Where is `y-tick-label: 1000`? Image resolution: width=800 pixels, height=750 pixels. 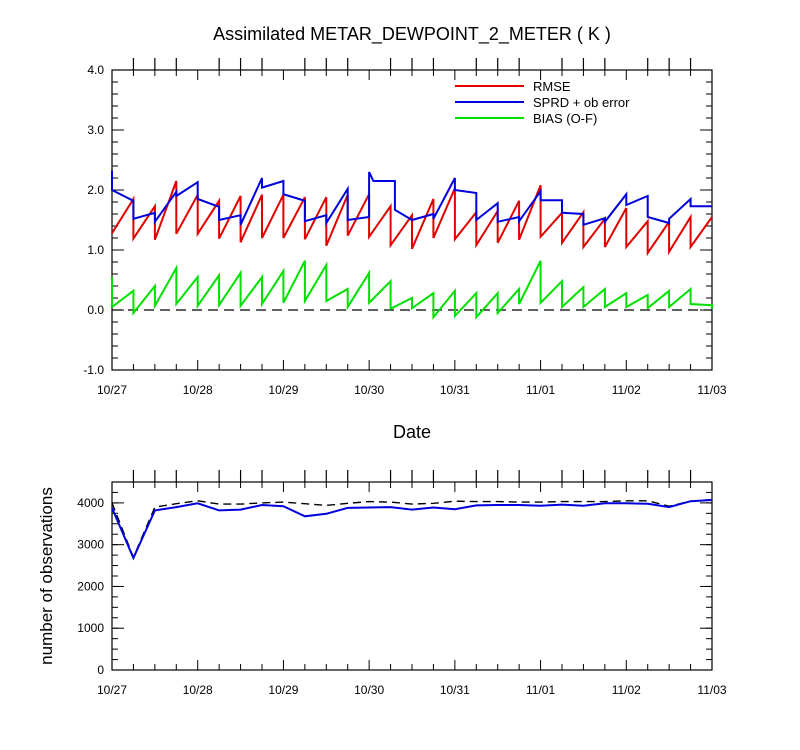 y-tick-label: 1000 is located at coordinates (90, 628).